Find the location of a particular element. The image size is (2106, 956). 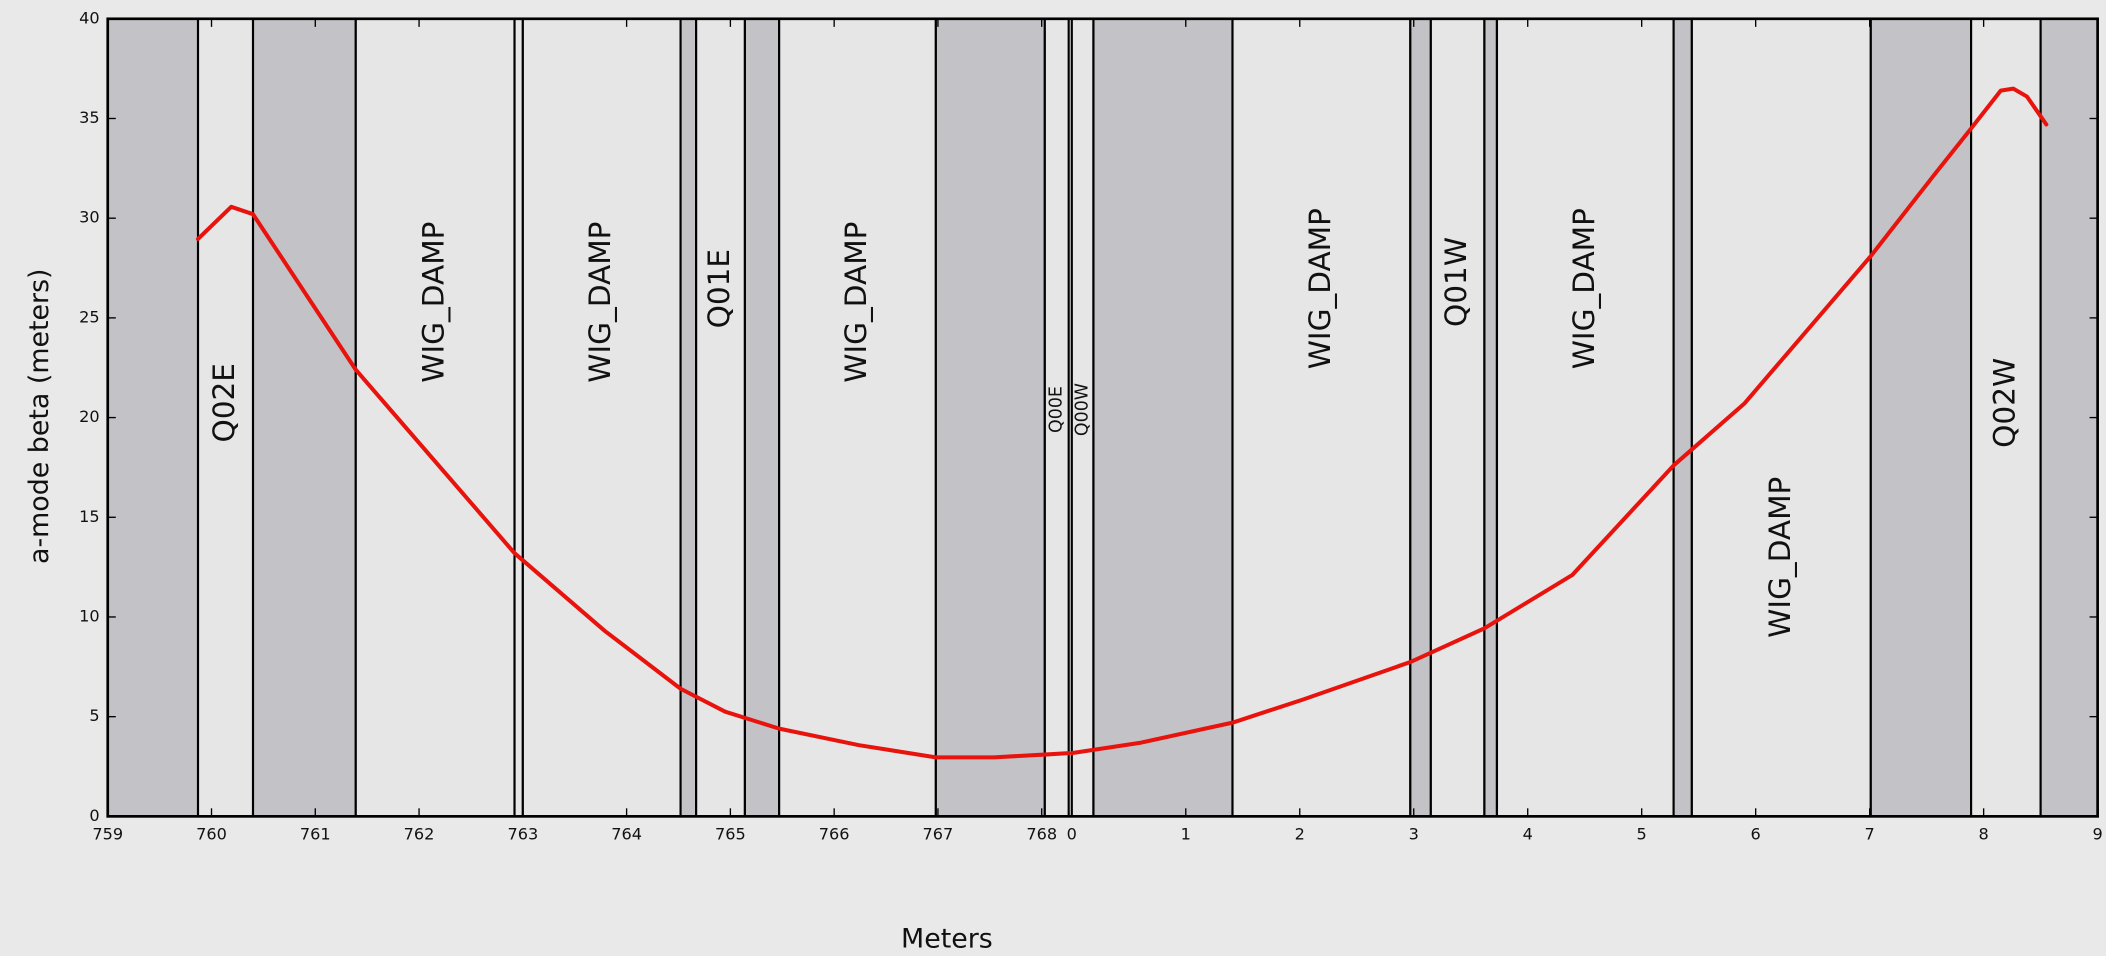

y-tick-label: 35 is located at coordinates (89, 117).